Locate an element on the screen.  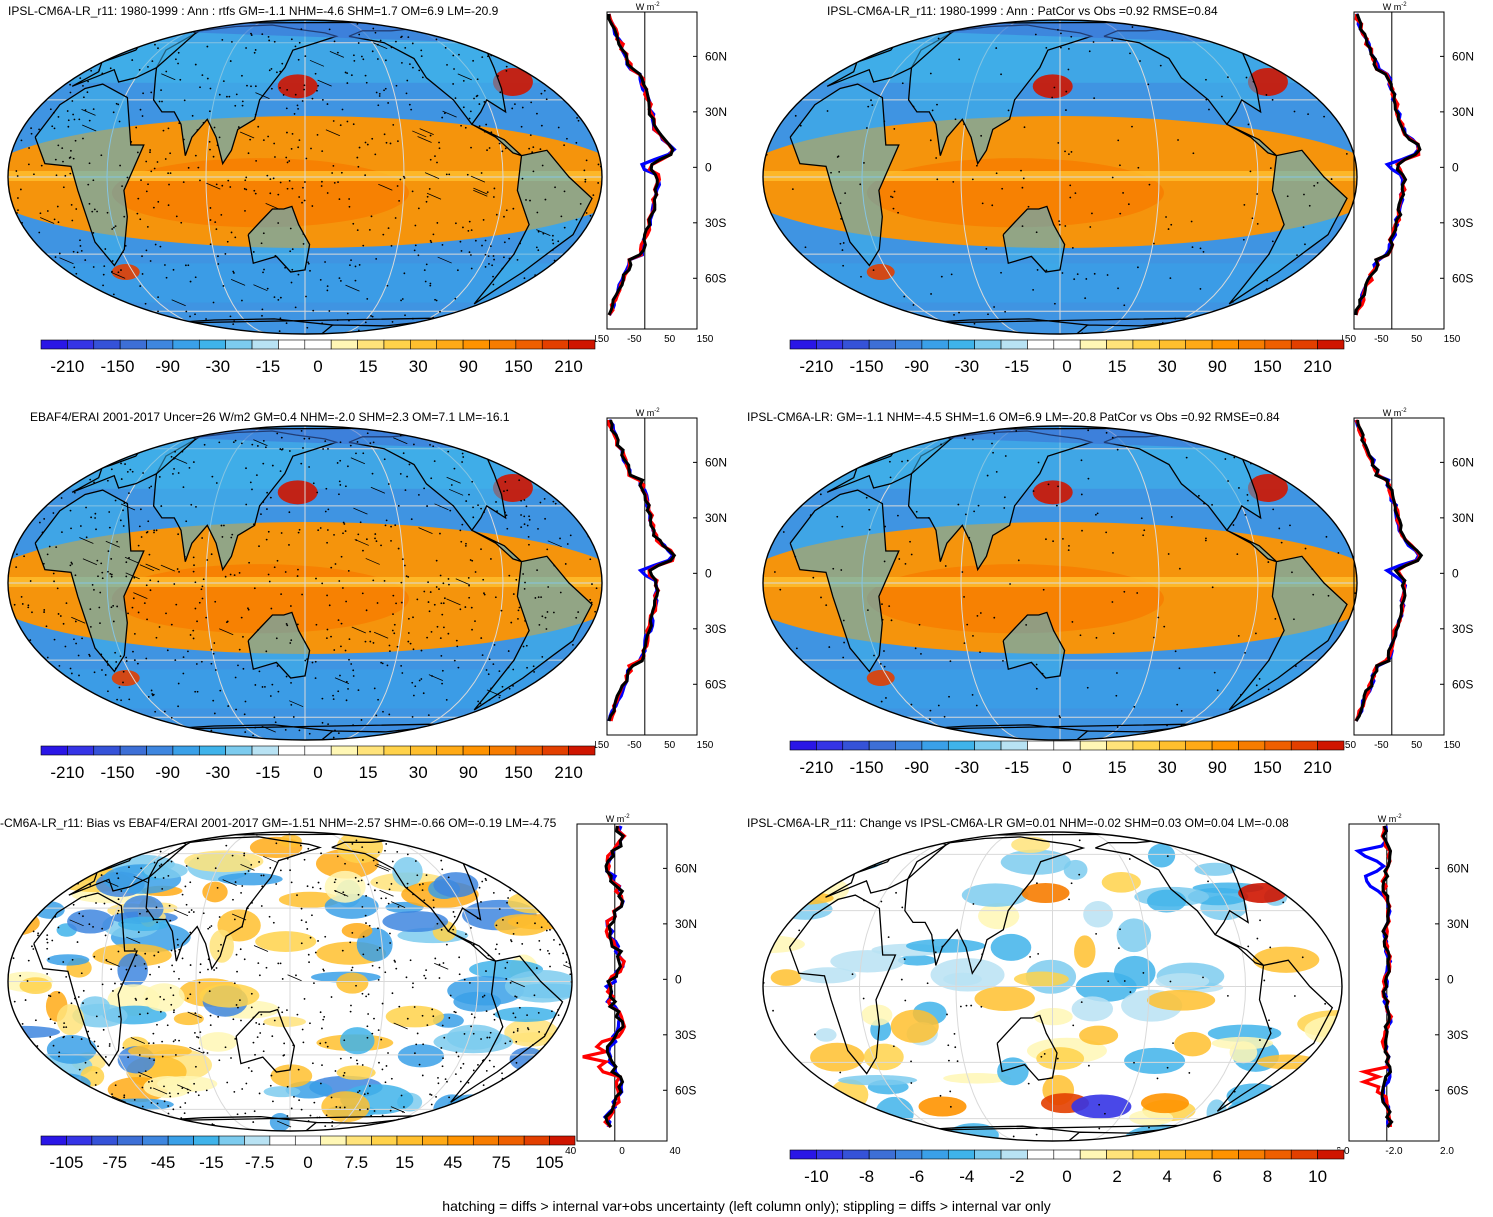
meridian-line is located at coordinates (1117, 986).